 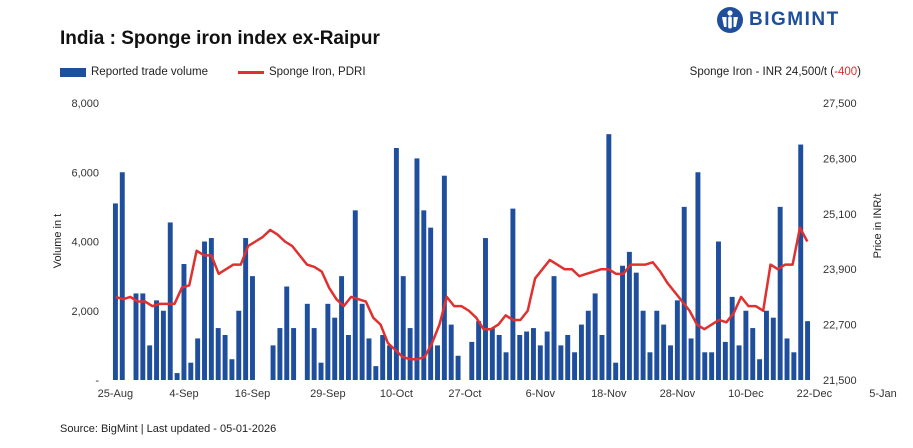 I want to click on x-tick-label: 29-Sep, so click(x=327, y=394).